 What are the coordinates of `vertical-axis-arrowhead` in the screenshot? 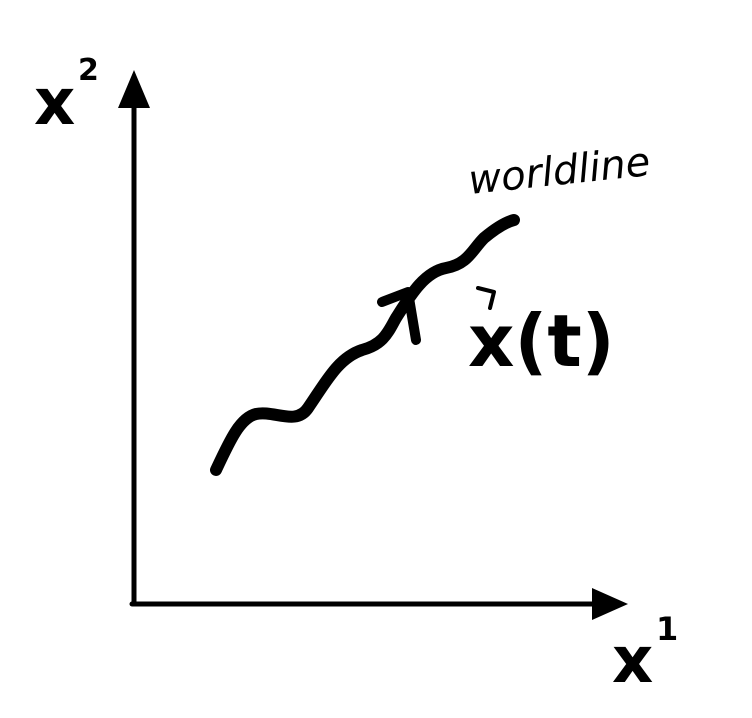 It's located at (134, 89).